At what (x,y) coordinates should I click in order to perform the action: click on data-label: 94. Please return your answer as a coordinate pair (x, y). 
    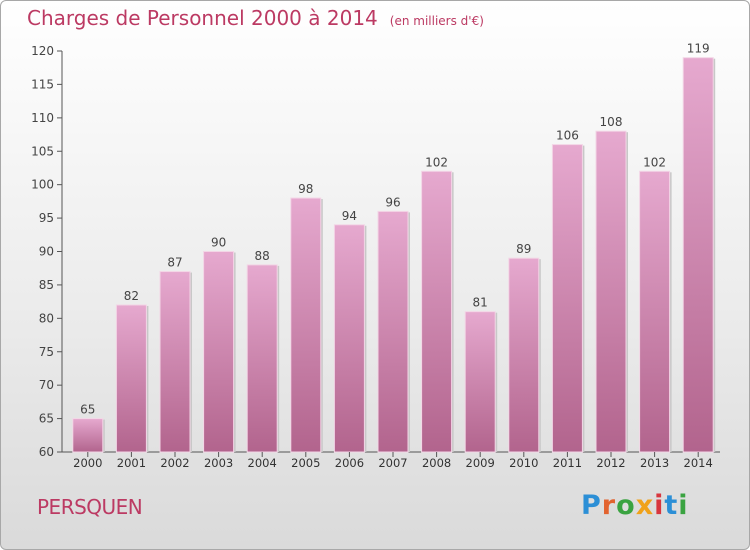
    Looking at the image, I should click on (349, 216).